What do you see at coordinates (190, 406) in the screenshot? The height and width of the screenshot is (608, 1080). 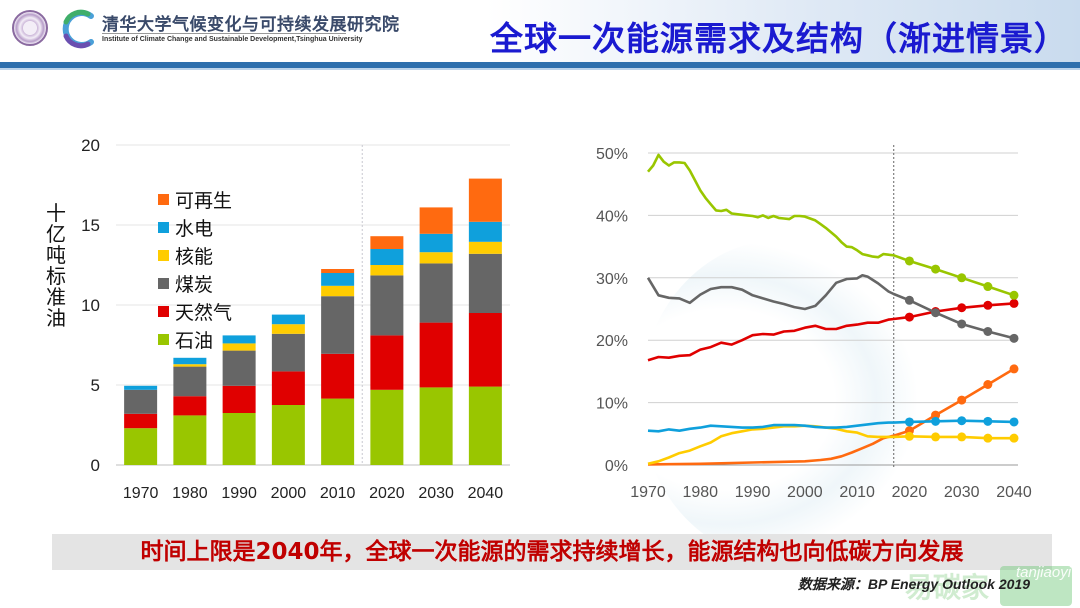 I see `bar-segment-gas-1980` at bounding box center [190, 406].